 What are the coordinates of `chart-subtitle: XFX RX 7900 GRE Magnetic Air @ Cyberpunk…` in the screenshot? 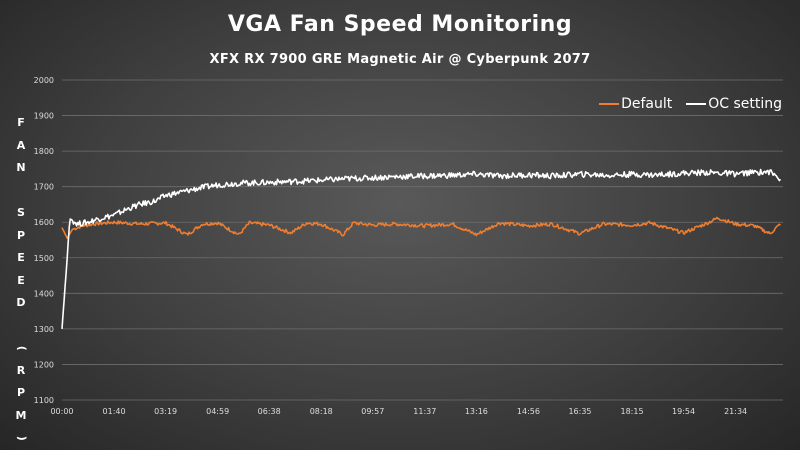 It's located at (400, 59).